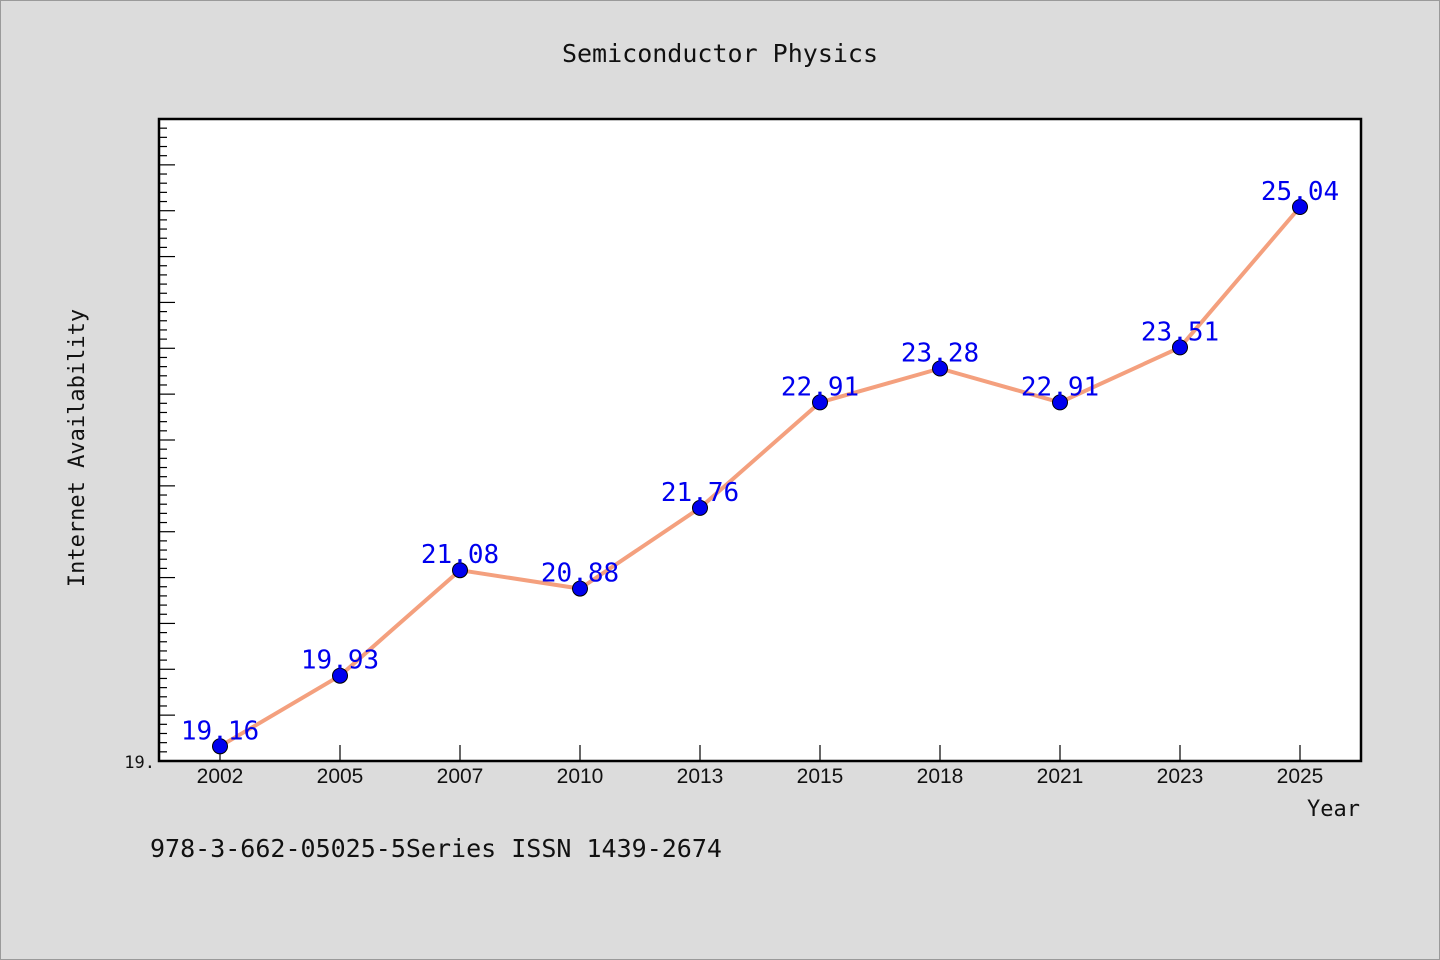 The height and width of the screenshot is (960, 1440). What do you see at coordinates (1180, 776) in the screenshot?
I see `x-tick-label: 2023` at bounding box center [1180, 776].